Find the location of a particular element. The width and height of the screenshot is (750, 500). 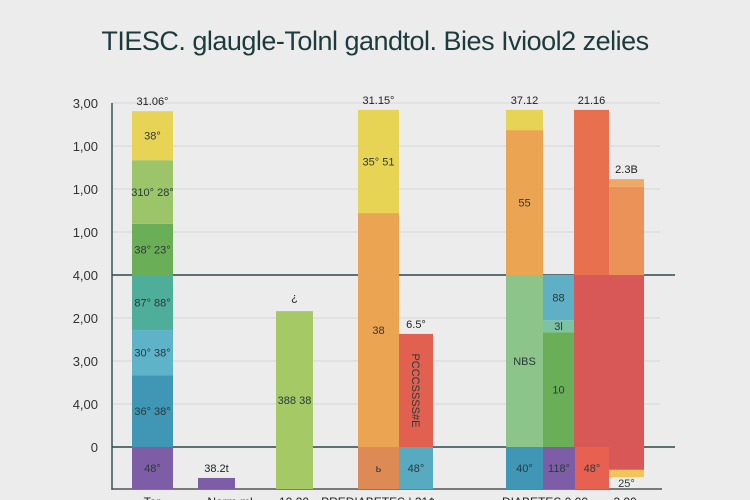

bar-top-label: 38.2t is located at coordinates (216, 469).